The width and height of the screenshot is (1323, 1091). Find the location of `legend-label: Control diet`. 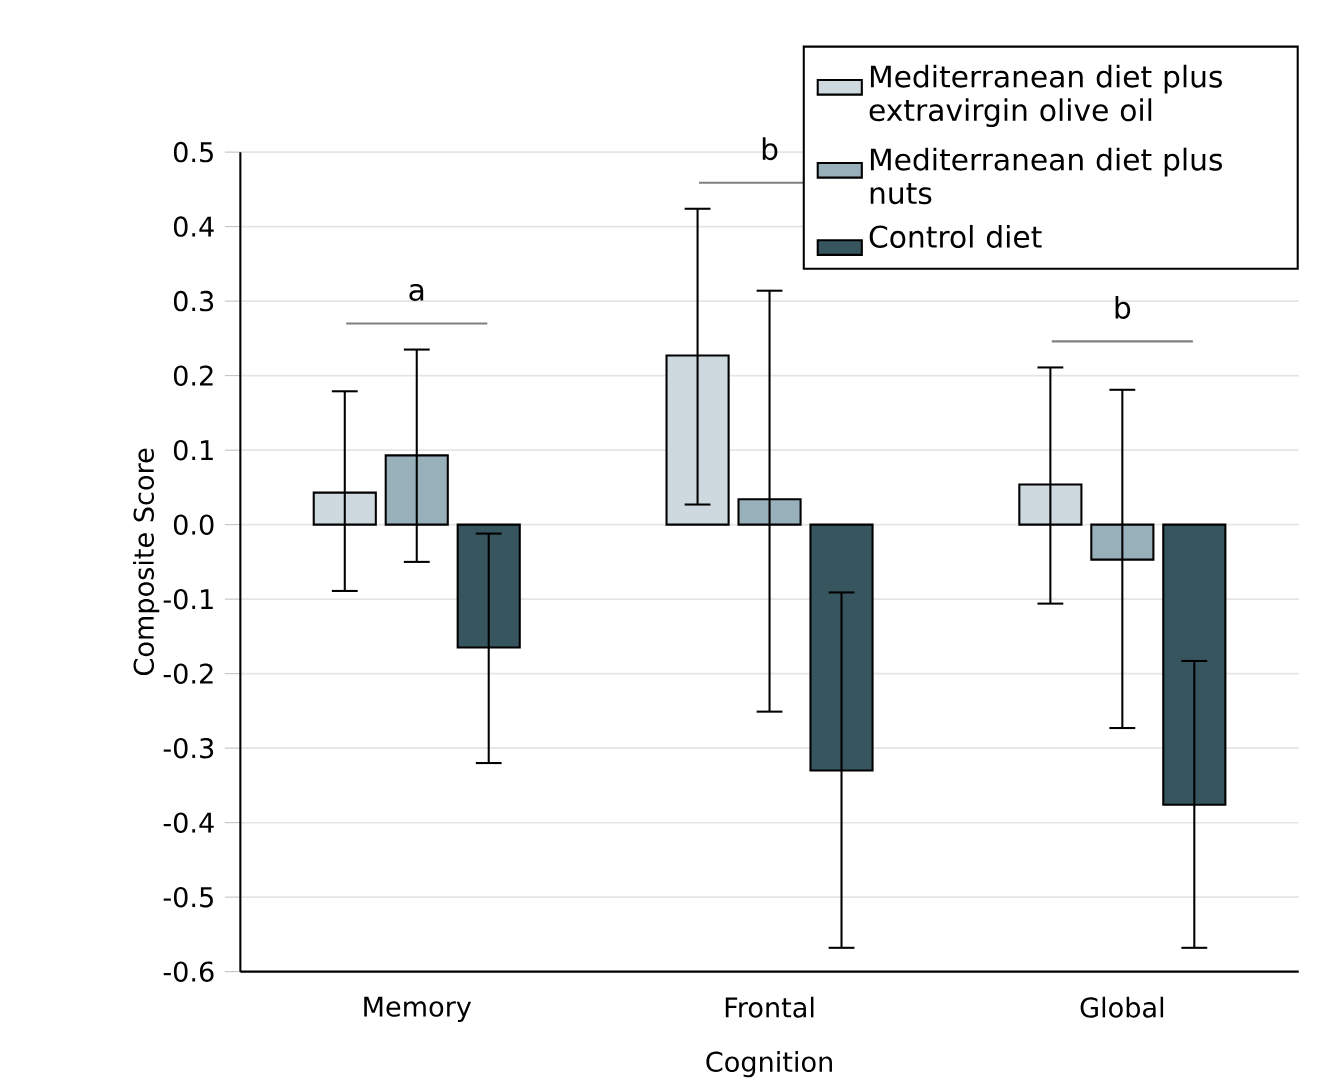

legend-label: Control diet is located at coordinates (955, 237).